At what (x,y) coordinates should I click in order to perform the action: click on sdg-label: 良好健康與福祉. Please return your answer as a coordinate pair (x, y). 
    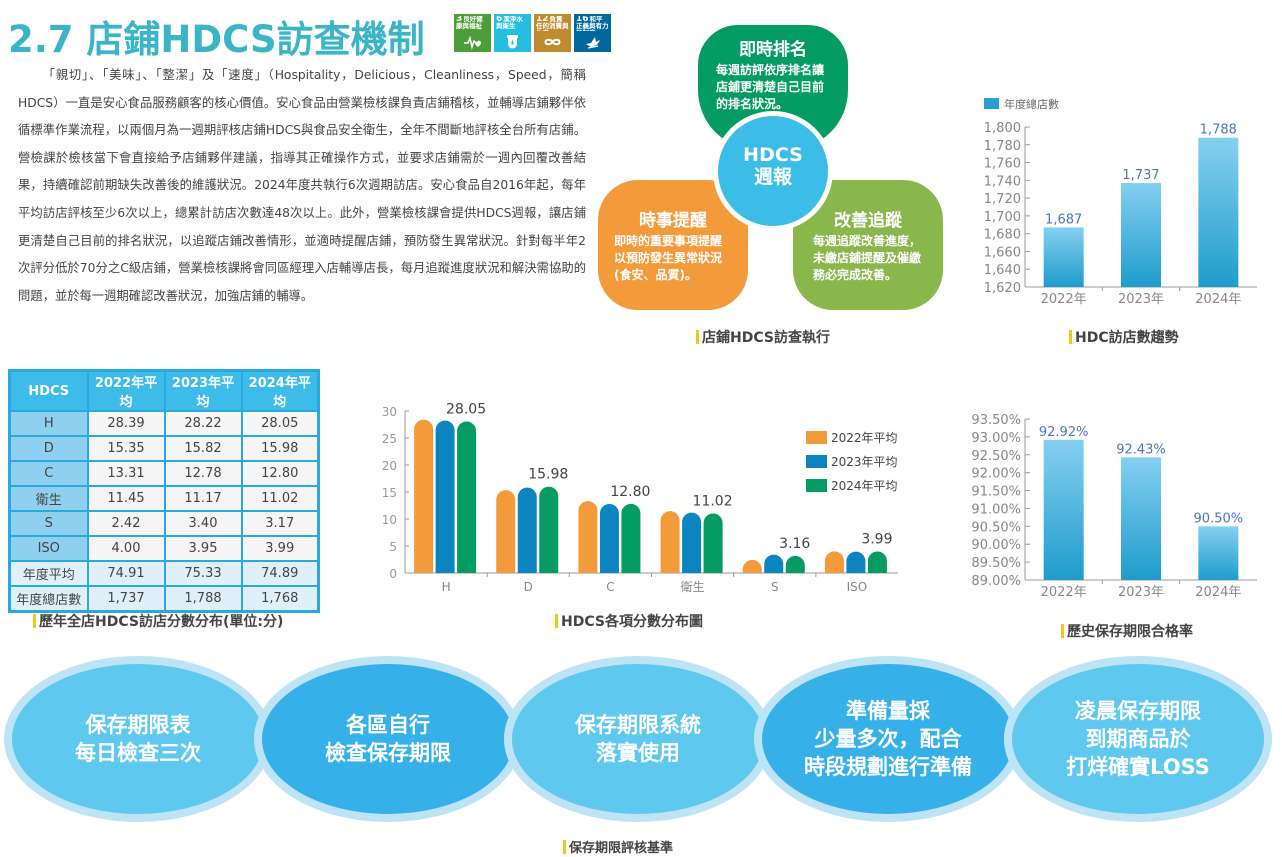
    Looking at the image, I should click on (469, 23).